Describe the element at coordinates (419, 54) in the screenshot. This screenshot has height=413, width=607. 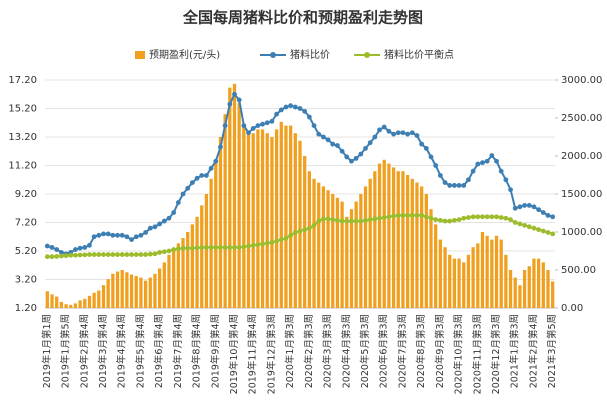
I see `legend-label: 猪料比价平衡点` at that location.